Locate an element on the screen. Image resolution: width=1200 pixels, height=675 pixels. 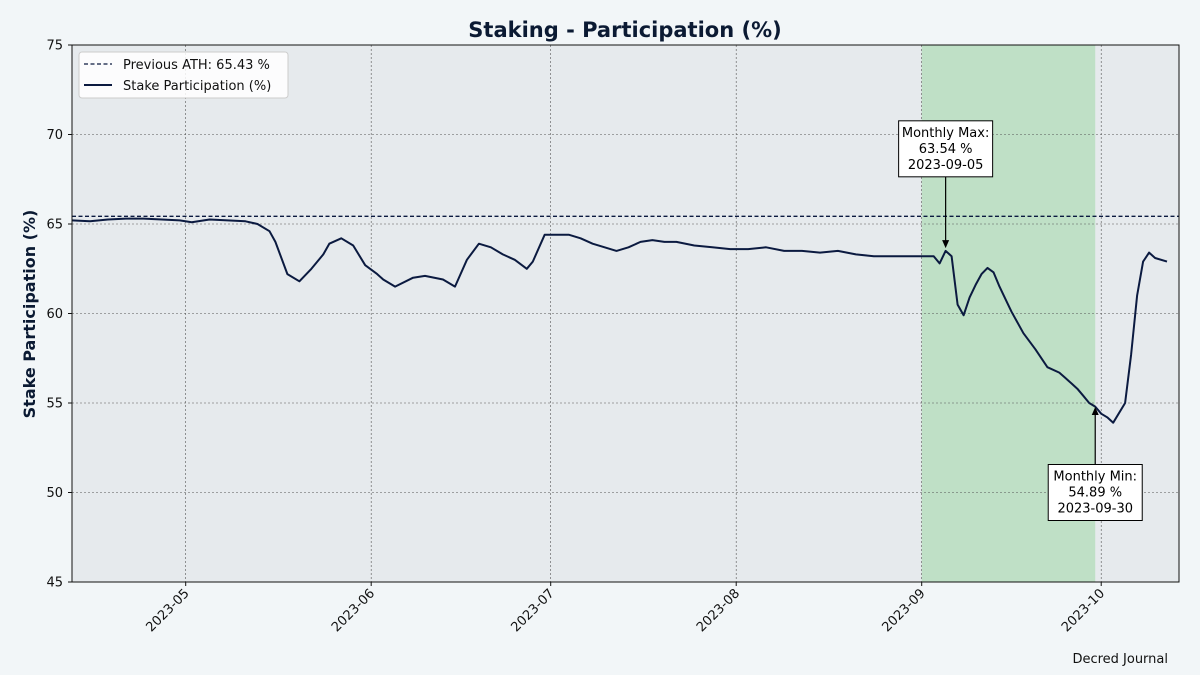
annotation-text-line: 2023-09-05 is located at coordinates (946, 165).